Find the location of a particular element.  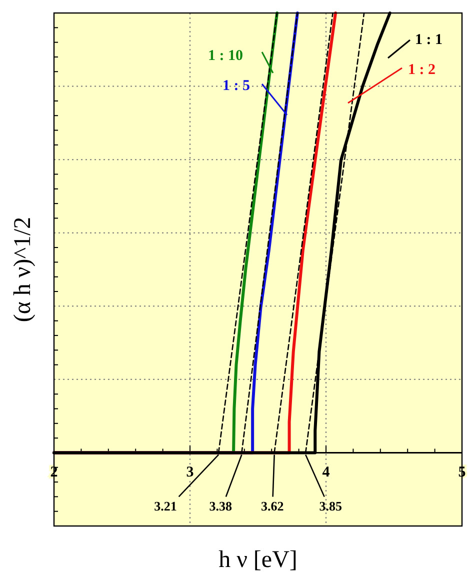

text: 1 : 2 is located at coordinates (422, 70).